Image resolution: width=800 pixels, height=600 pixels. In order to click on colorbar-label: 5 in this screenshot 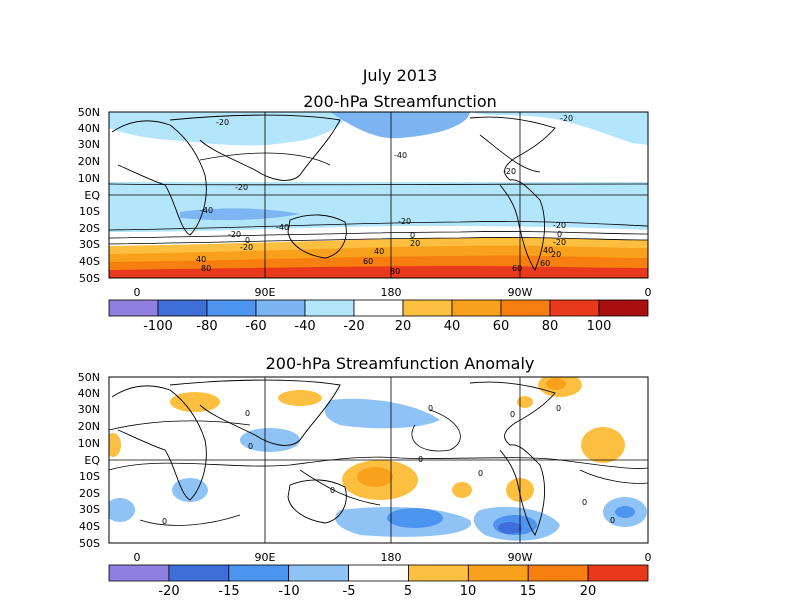, I will do `click(408, 591)`.